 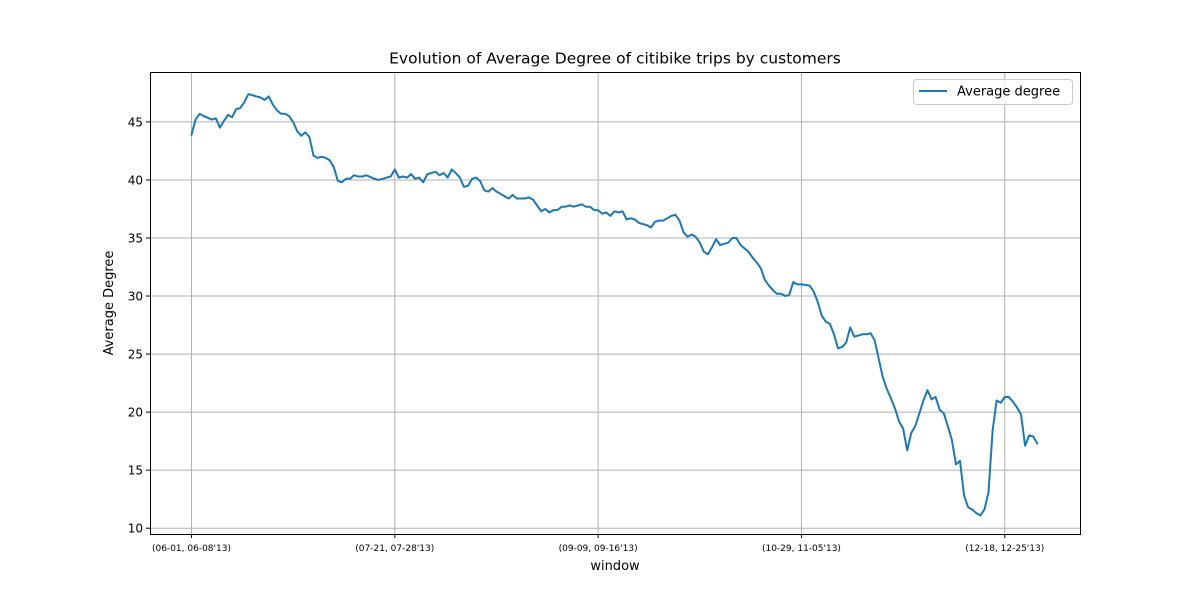 What do you see at coordinates (801, 549) in the screenshot?
I see `x-tick-label: (10-29, 11-05'13)` at bounding box center [801, 549].